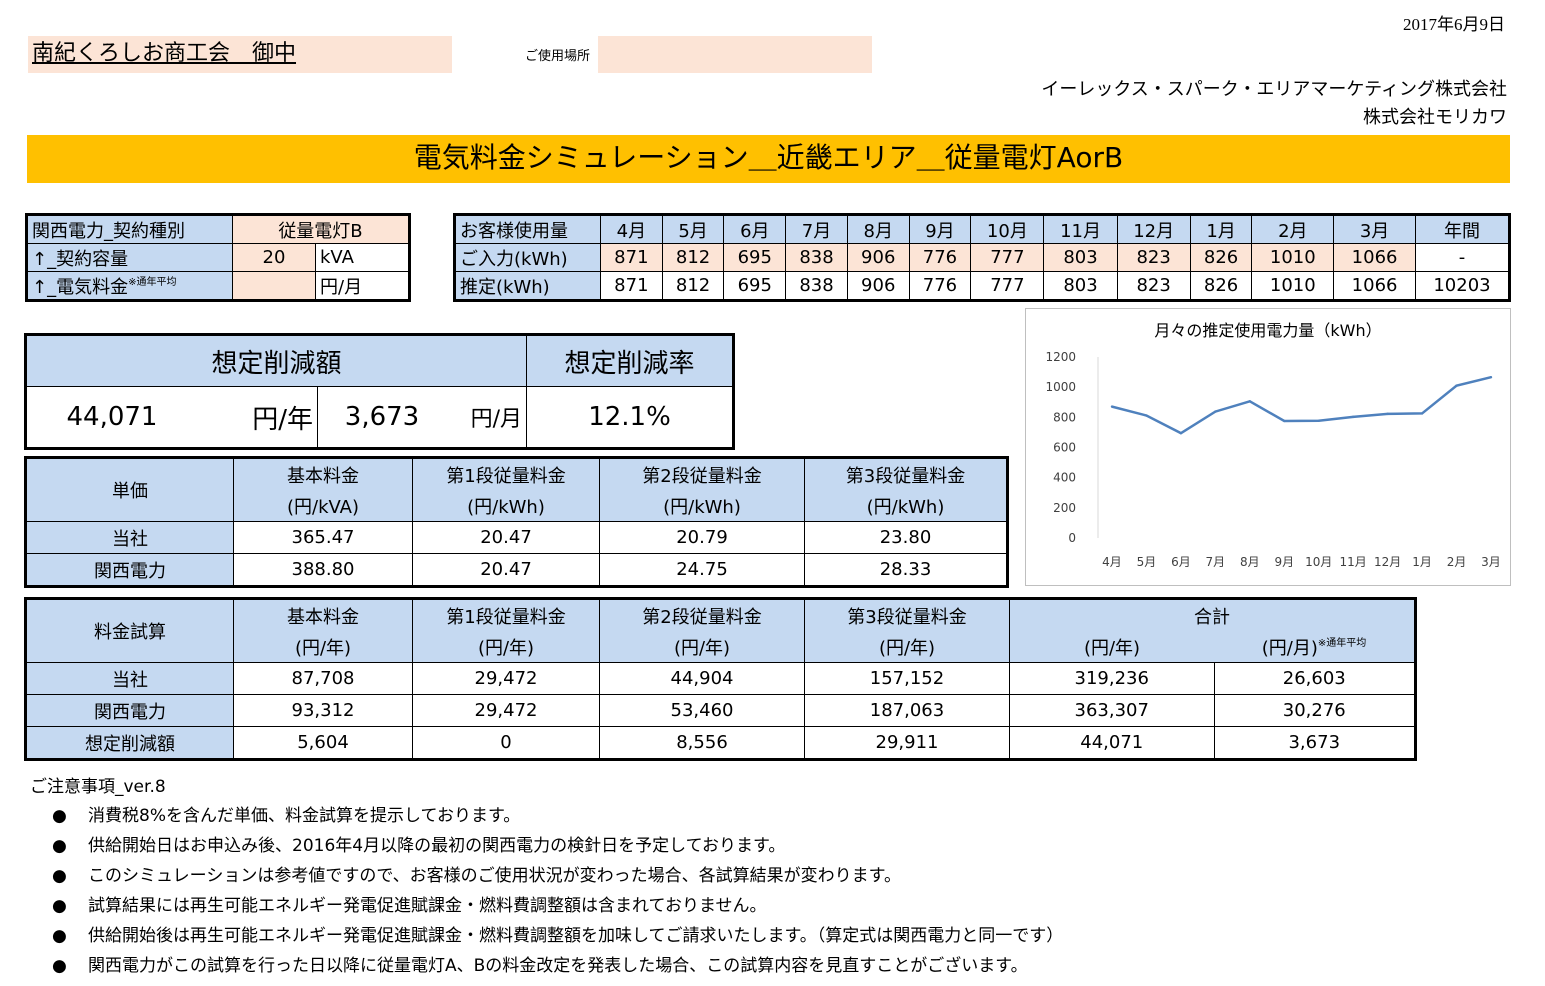  Describe the element at coordinates (80, 287) in the screenshot. I see `fee-label: ↑_電気料金` at that location.